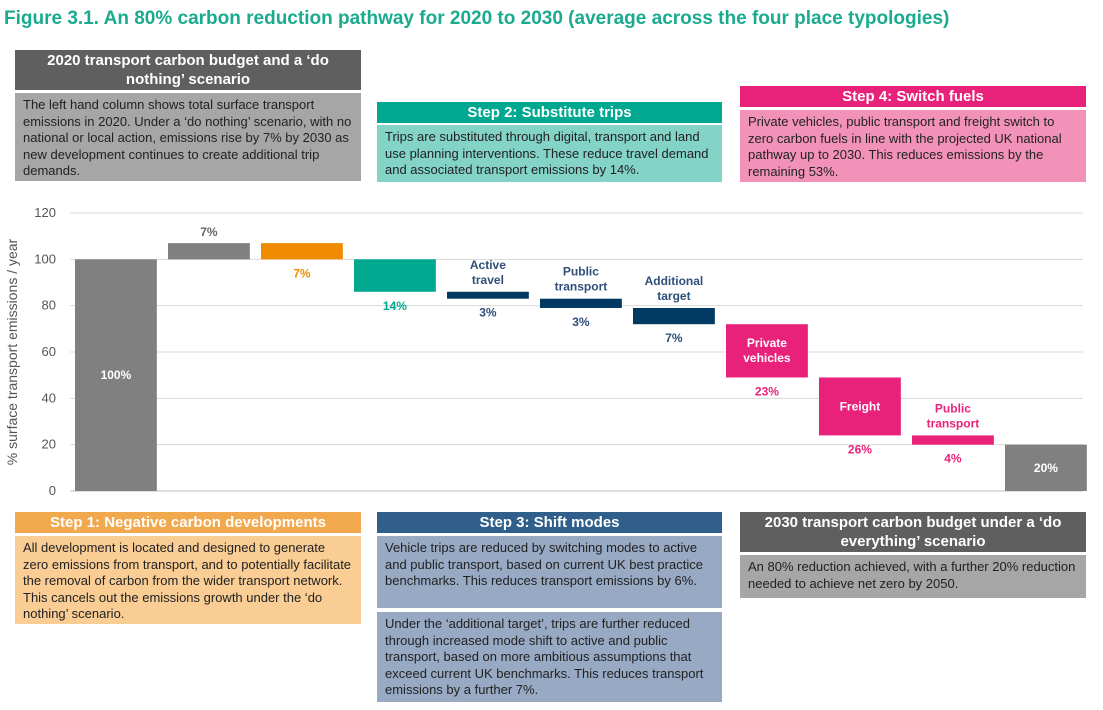 The width and height of the screenshot is (1103, 710). Describe the element at coordinates (767, 391) in the screenshot. I see `bar-value-label-7: 23%` at that location.